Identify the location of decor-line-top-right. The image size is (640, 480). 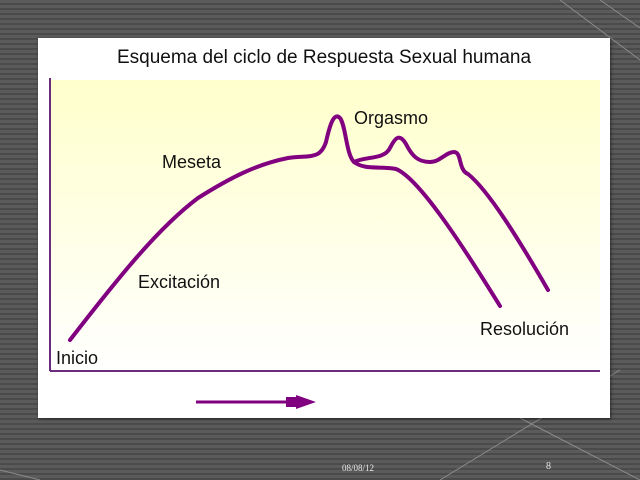
(599, 30).